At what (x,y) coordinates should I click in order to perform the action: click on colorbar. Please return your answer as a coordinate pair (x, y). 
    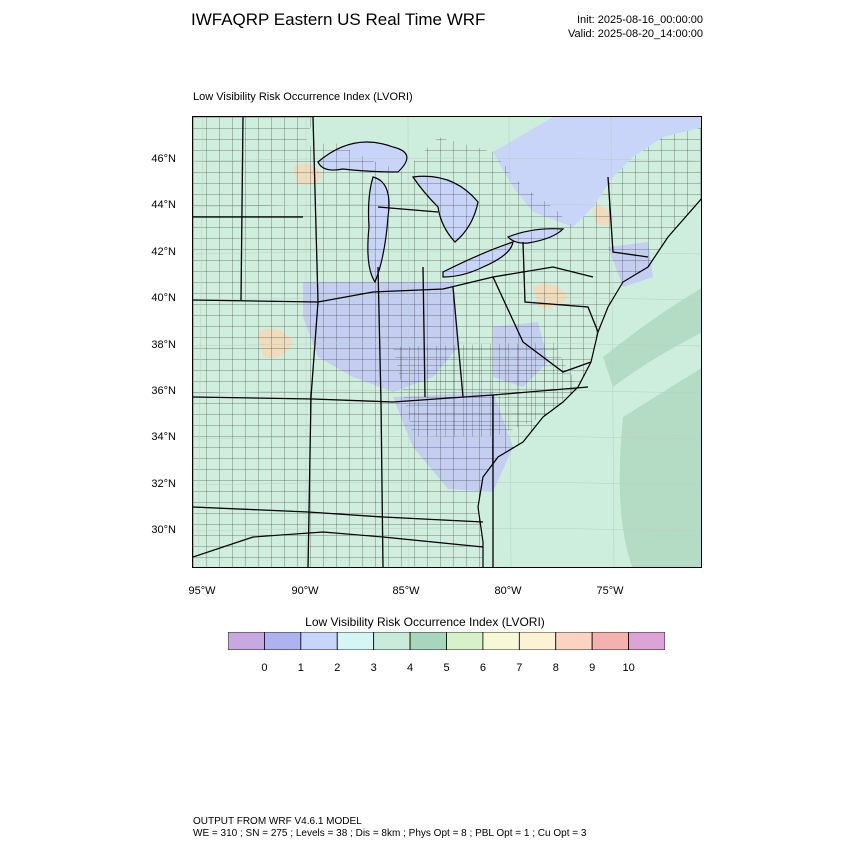
    Looking at the image, I should click on (446, 641).